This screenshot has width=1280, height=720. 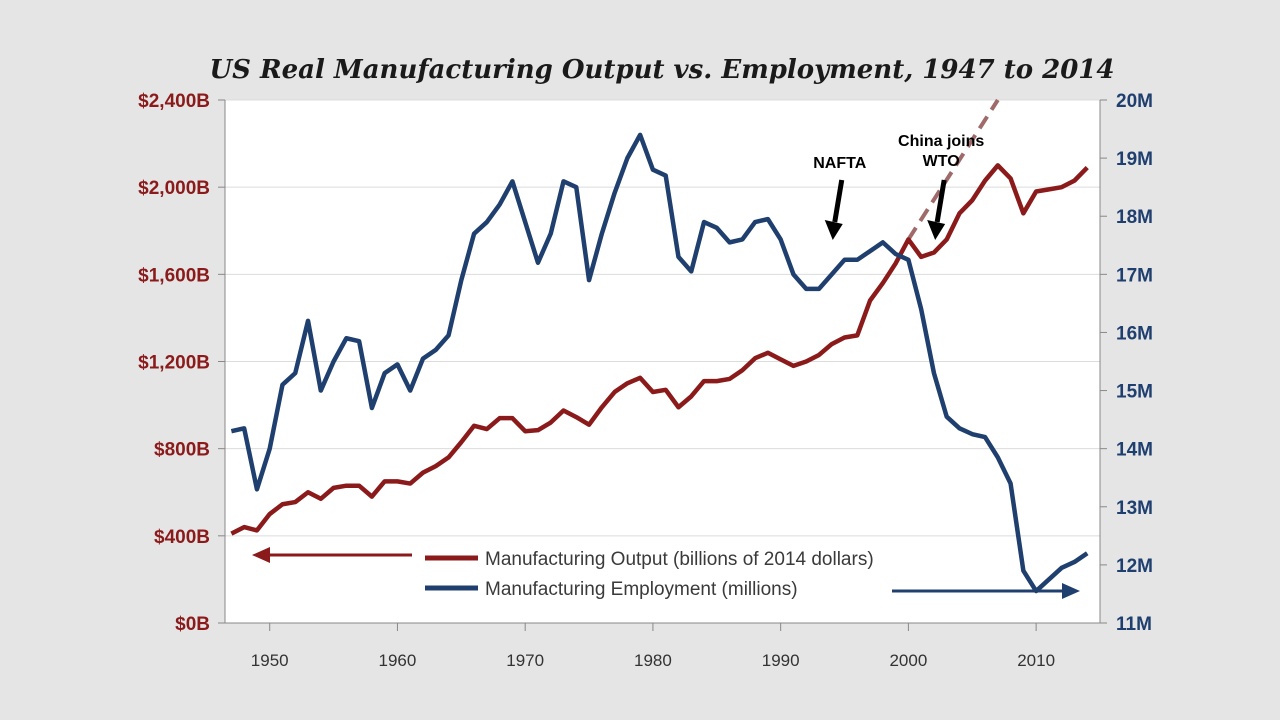 I want to click on y-right-tick-label: 15M, so click(x=1134, y=392).